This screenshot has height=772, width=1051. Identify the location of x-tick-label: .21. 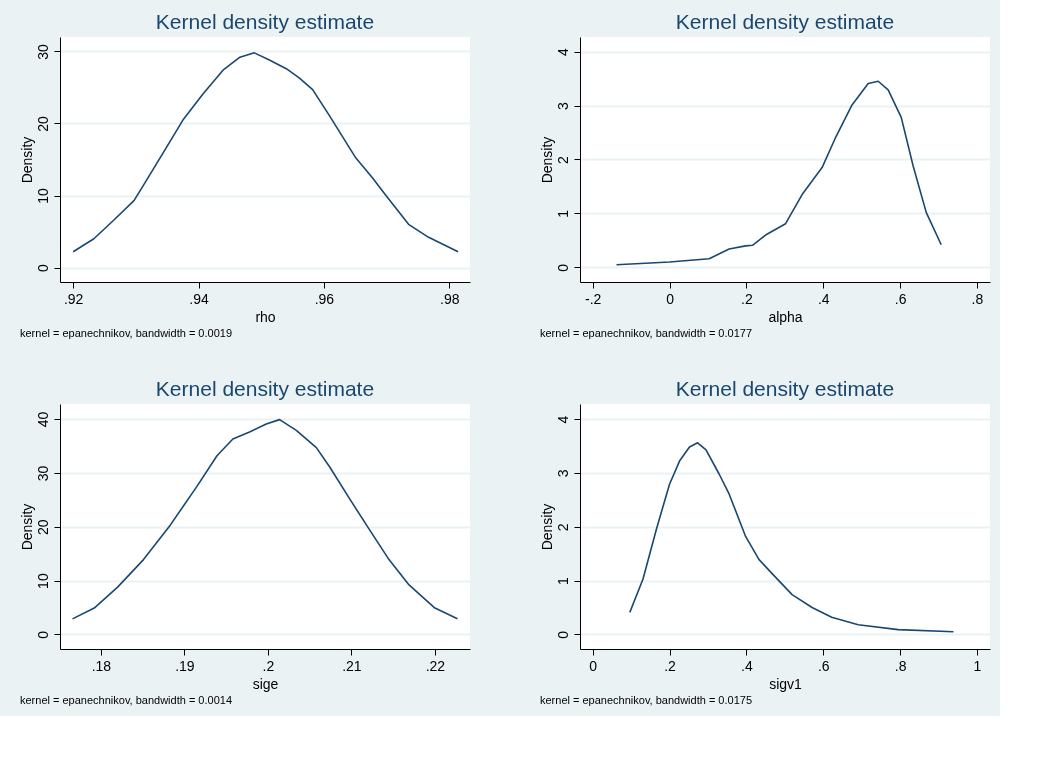
(352, 665).